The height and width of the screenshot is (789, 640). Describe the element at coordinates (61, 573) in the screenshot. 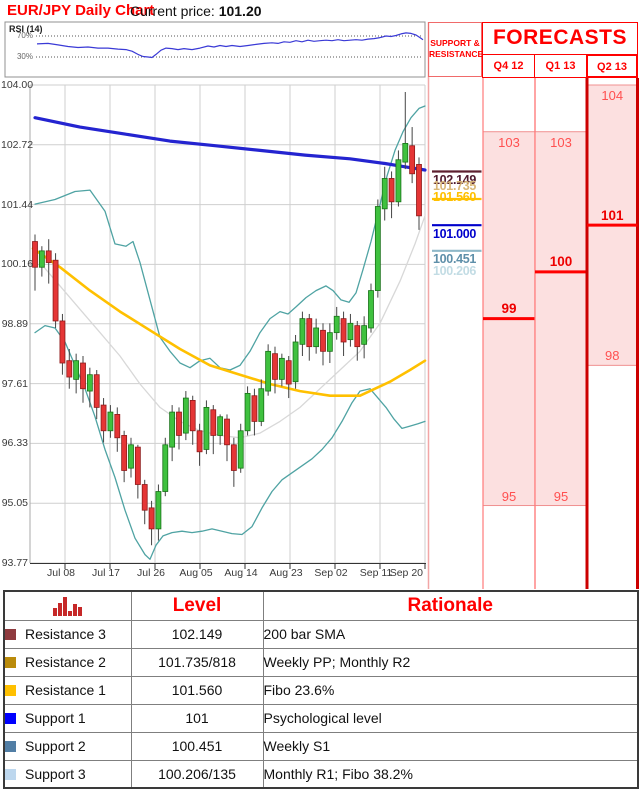

I see `x-axis-tick-label: Jul 08` at that location.